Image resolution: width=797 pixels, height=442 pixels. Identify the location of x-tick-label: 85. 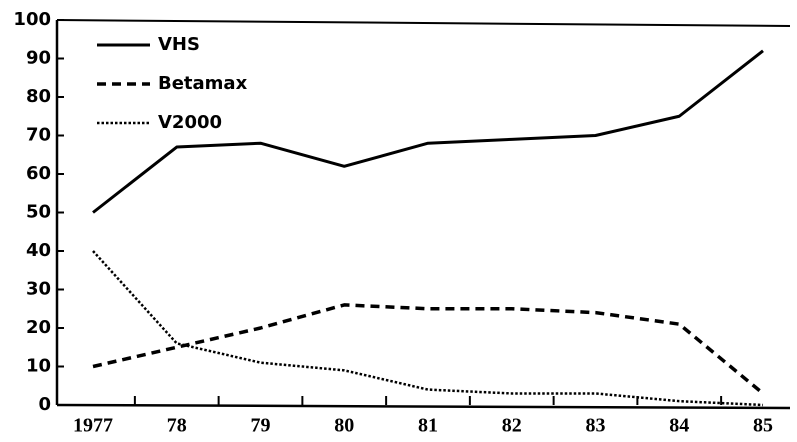
(763, 426).